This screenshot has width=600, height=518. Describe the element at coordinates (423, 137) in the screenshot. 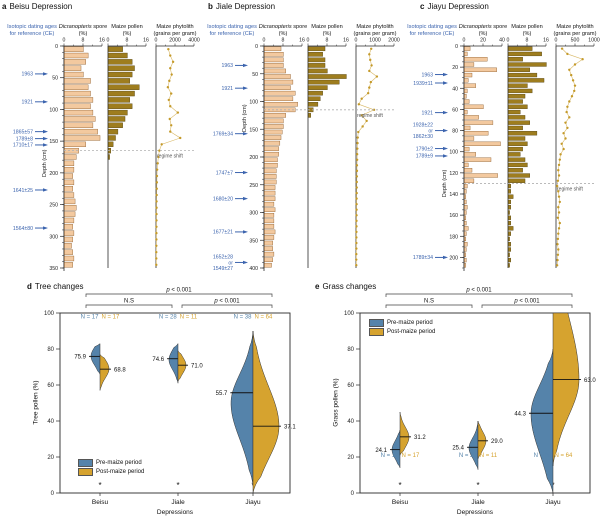

I see `svg-text: 1862±30` at that location.